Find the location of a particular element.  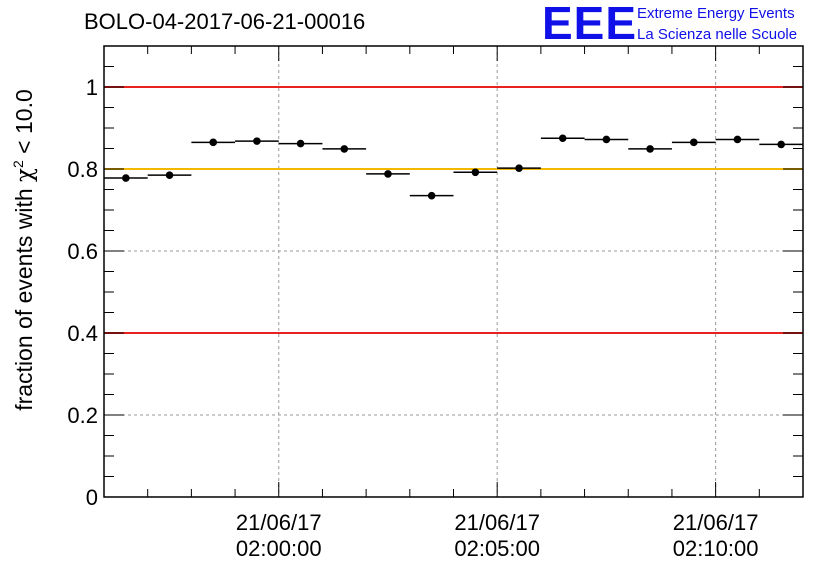

logo-mark: EEE is located at coordinates (590, 24).